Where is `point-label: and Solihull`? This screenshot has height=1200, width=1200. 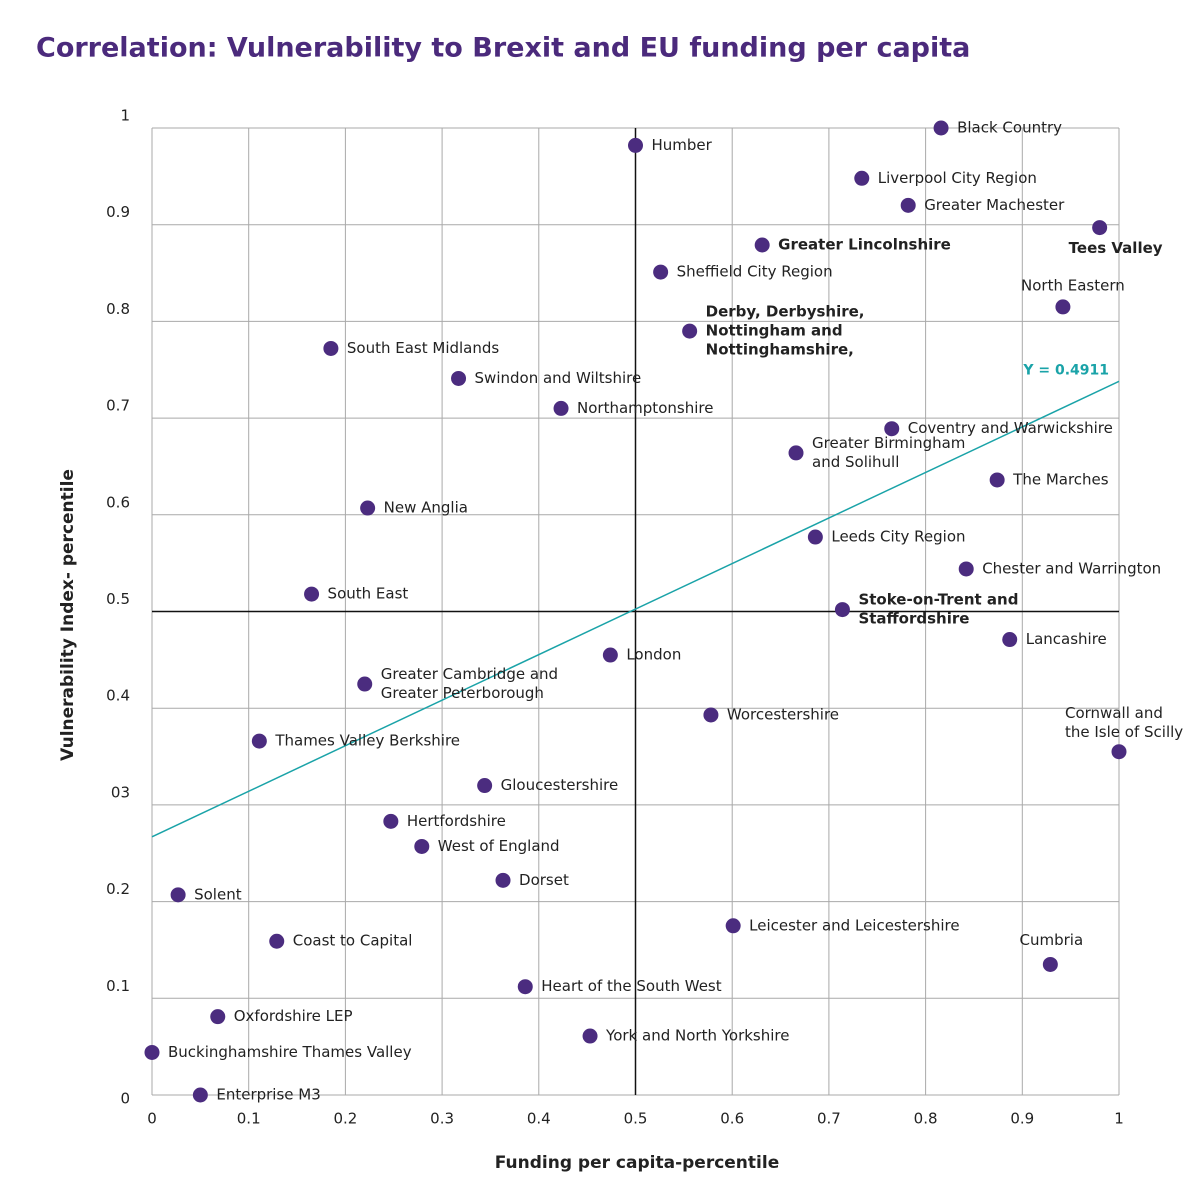 point-label: and Solihull is located at coordinates (855, 462).